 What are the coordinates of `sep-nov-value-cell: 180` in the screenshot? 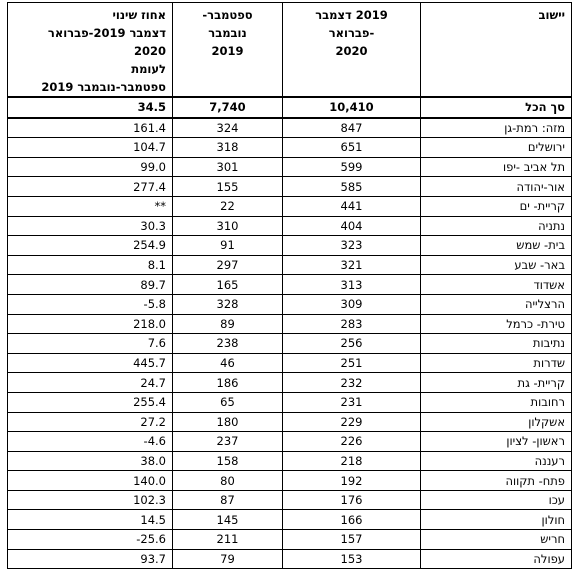 It's located at (227, 422).